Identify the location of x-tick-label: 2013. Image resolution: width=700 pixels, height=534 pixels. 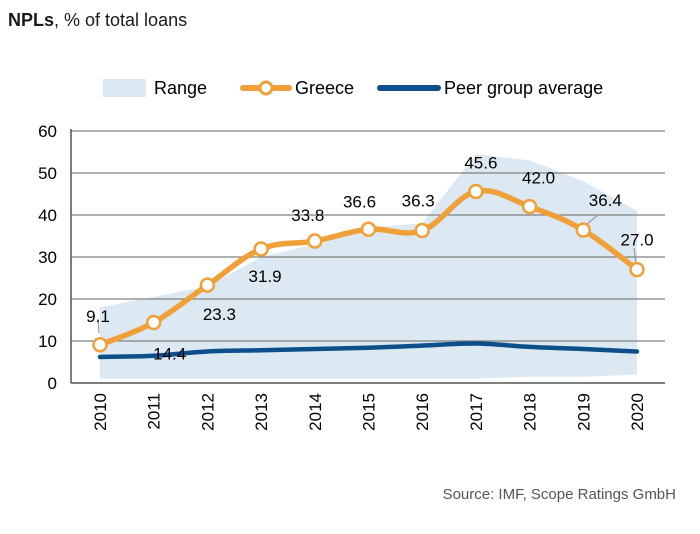
(261, 412).